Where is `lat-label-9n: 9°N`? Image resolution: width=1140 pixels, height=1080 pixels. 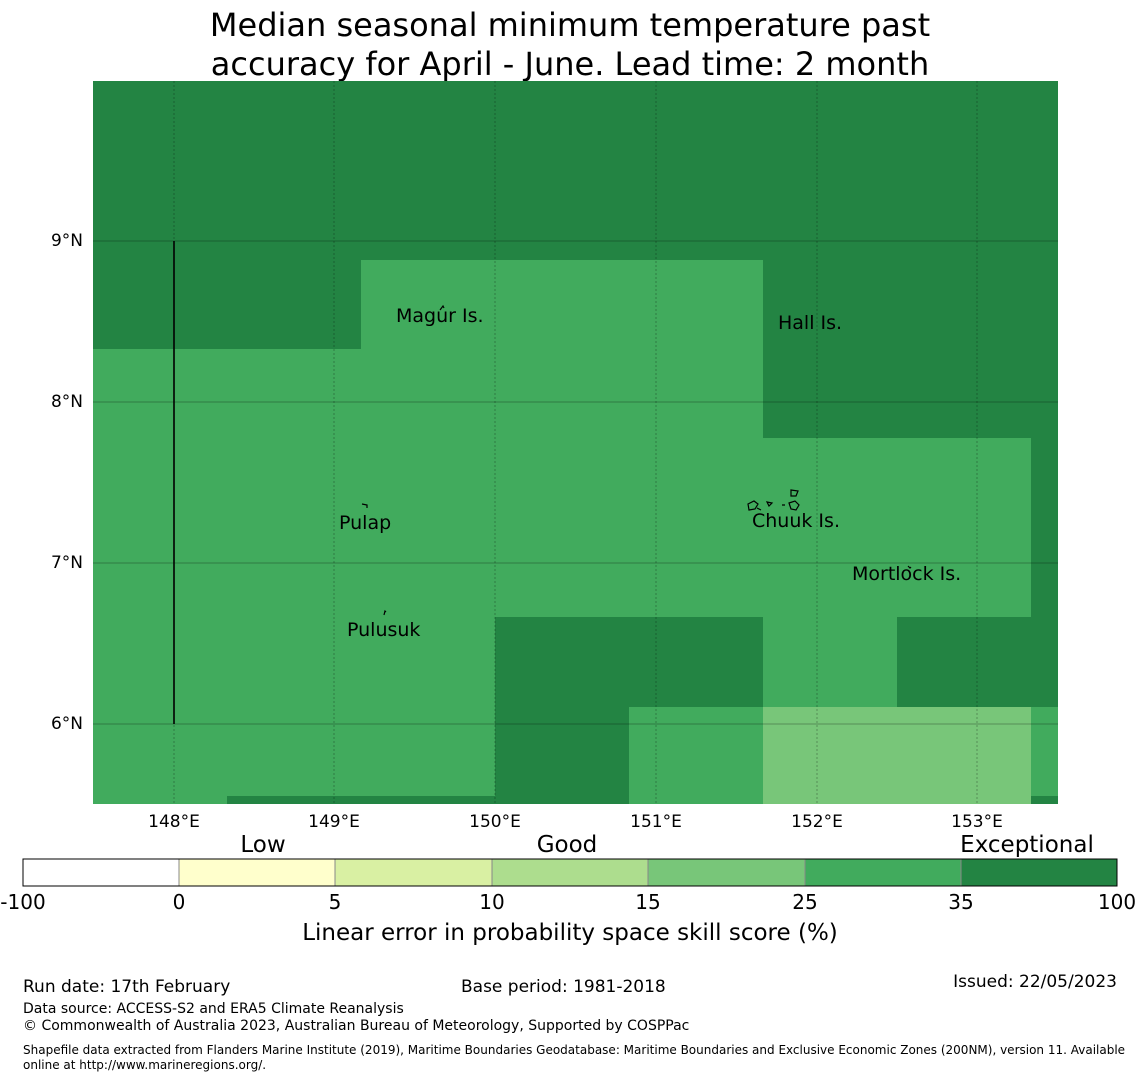 lat-label-9n: 9°N is located at coordinates (66, 241).